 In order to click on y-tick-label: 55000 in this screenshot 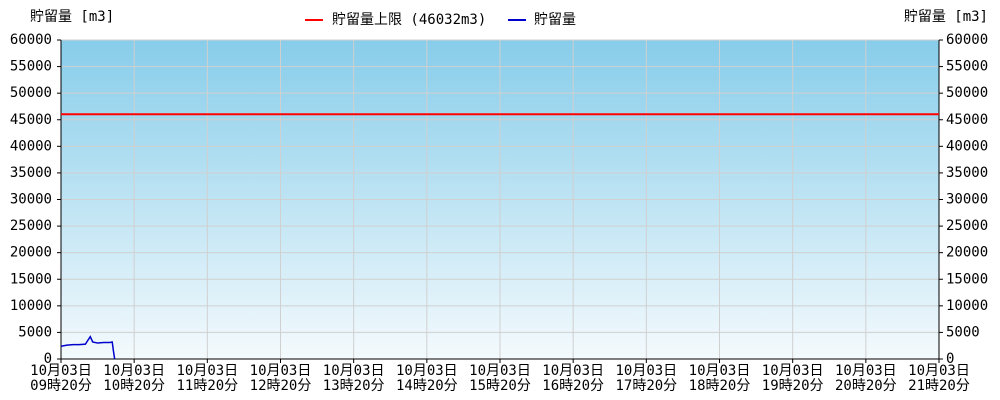, I will do `click(31, 67)`.